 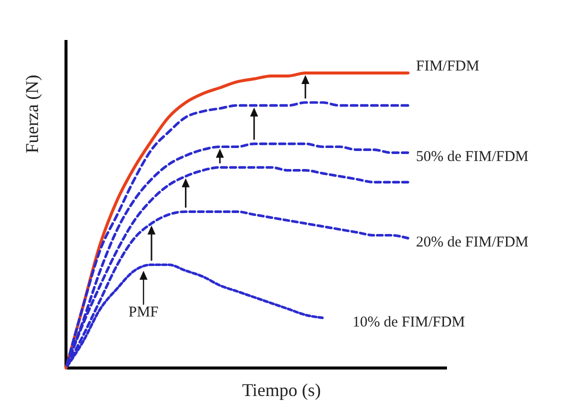 I want to click on text: 10% de FIM/FDM, so click(x=409, y=322).